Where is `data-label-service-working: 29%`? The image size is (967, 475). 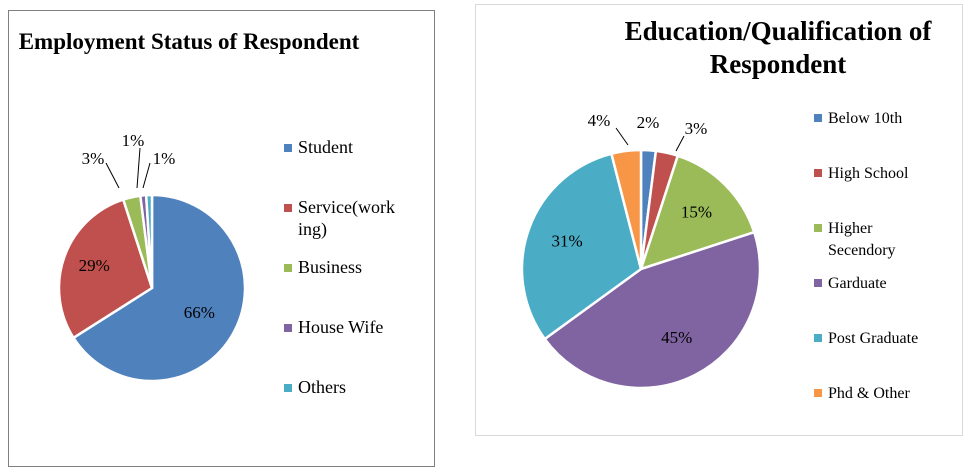 data-label-service-working: 29% is located at coordinates (94, 265).